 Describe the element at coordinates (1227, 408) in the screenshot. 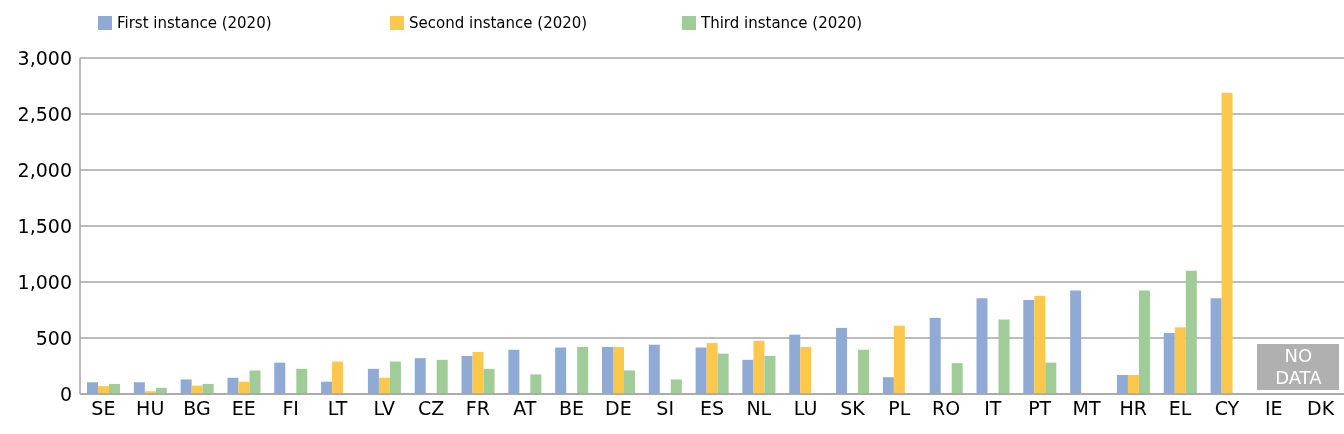

I see `x-tick-label: CY` at that location.